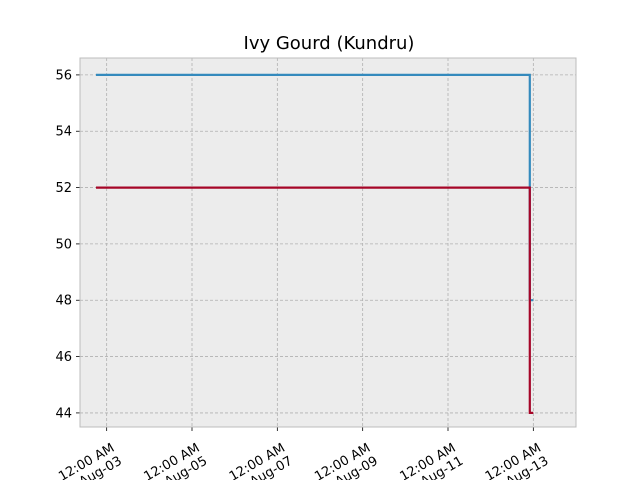 Image resolution: width=640 pixels, height=480 pixels. I want to click on y-tick-label: 50, so click(63, 244).